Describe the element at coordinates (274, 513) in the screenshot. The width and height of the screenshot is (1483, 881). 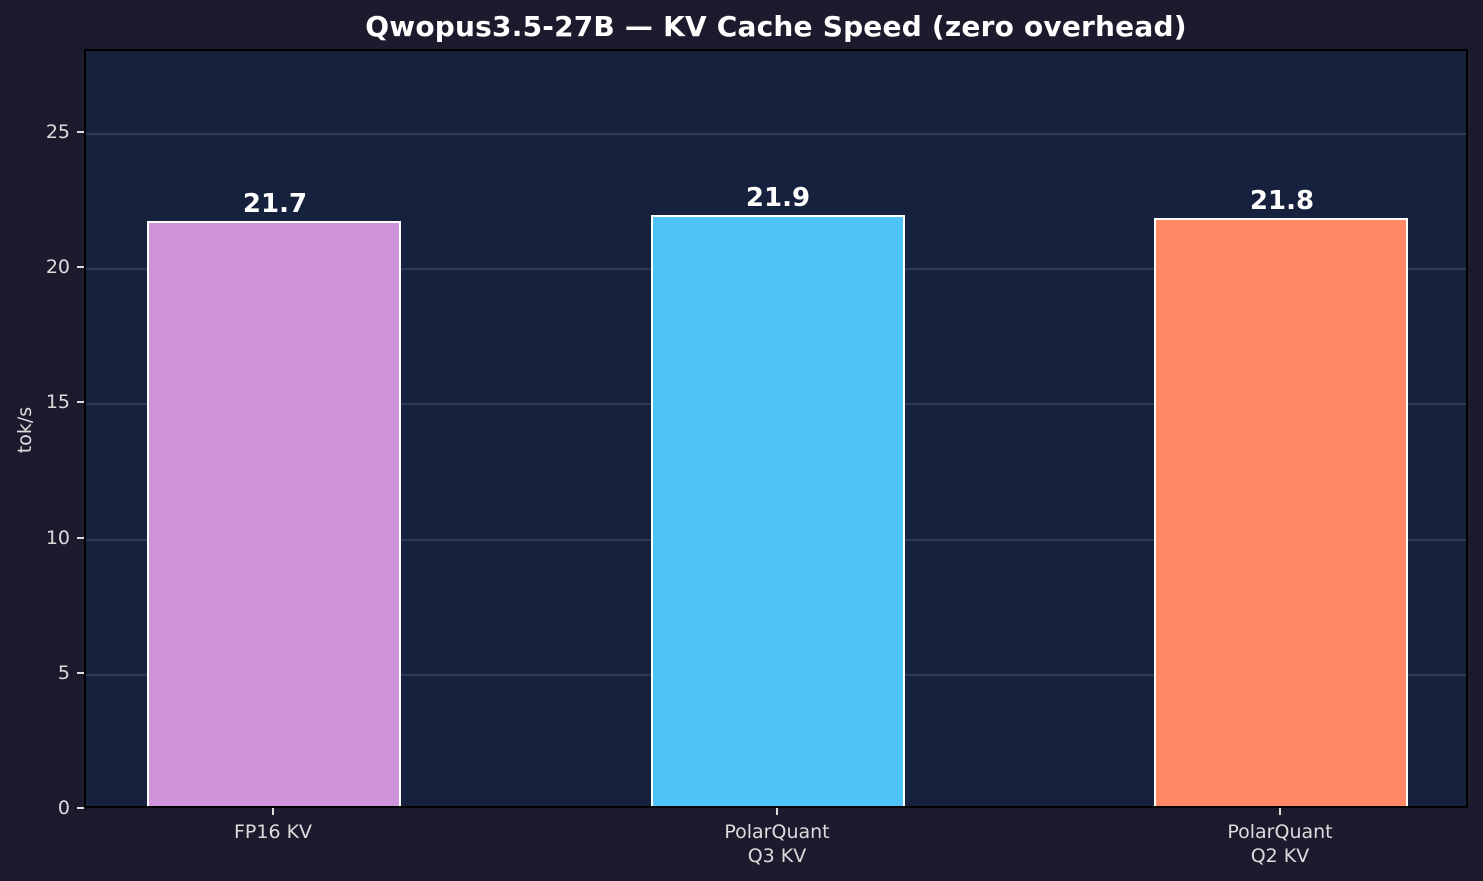
I see `bar-fp16-kv` at that location.